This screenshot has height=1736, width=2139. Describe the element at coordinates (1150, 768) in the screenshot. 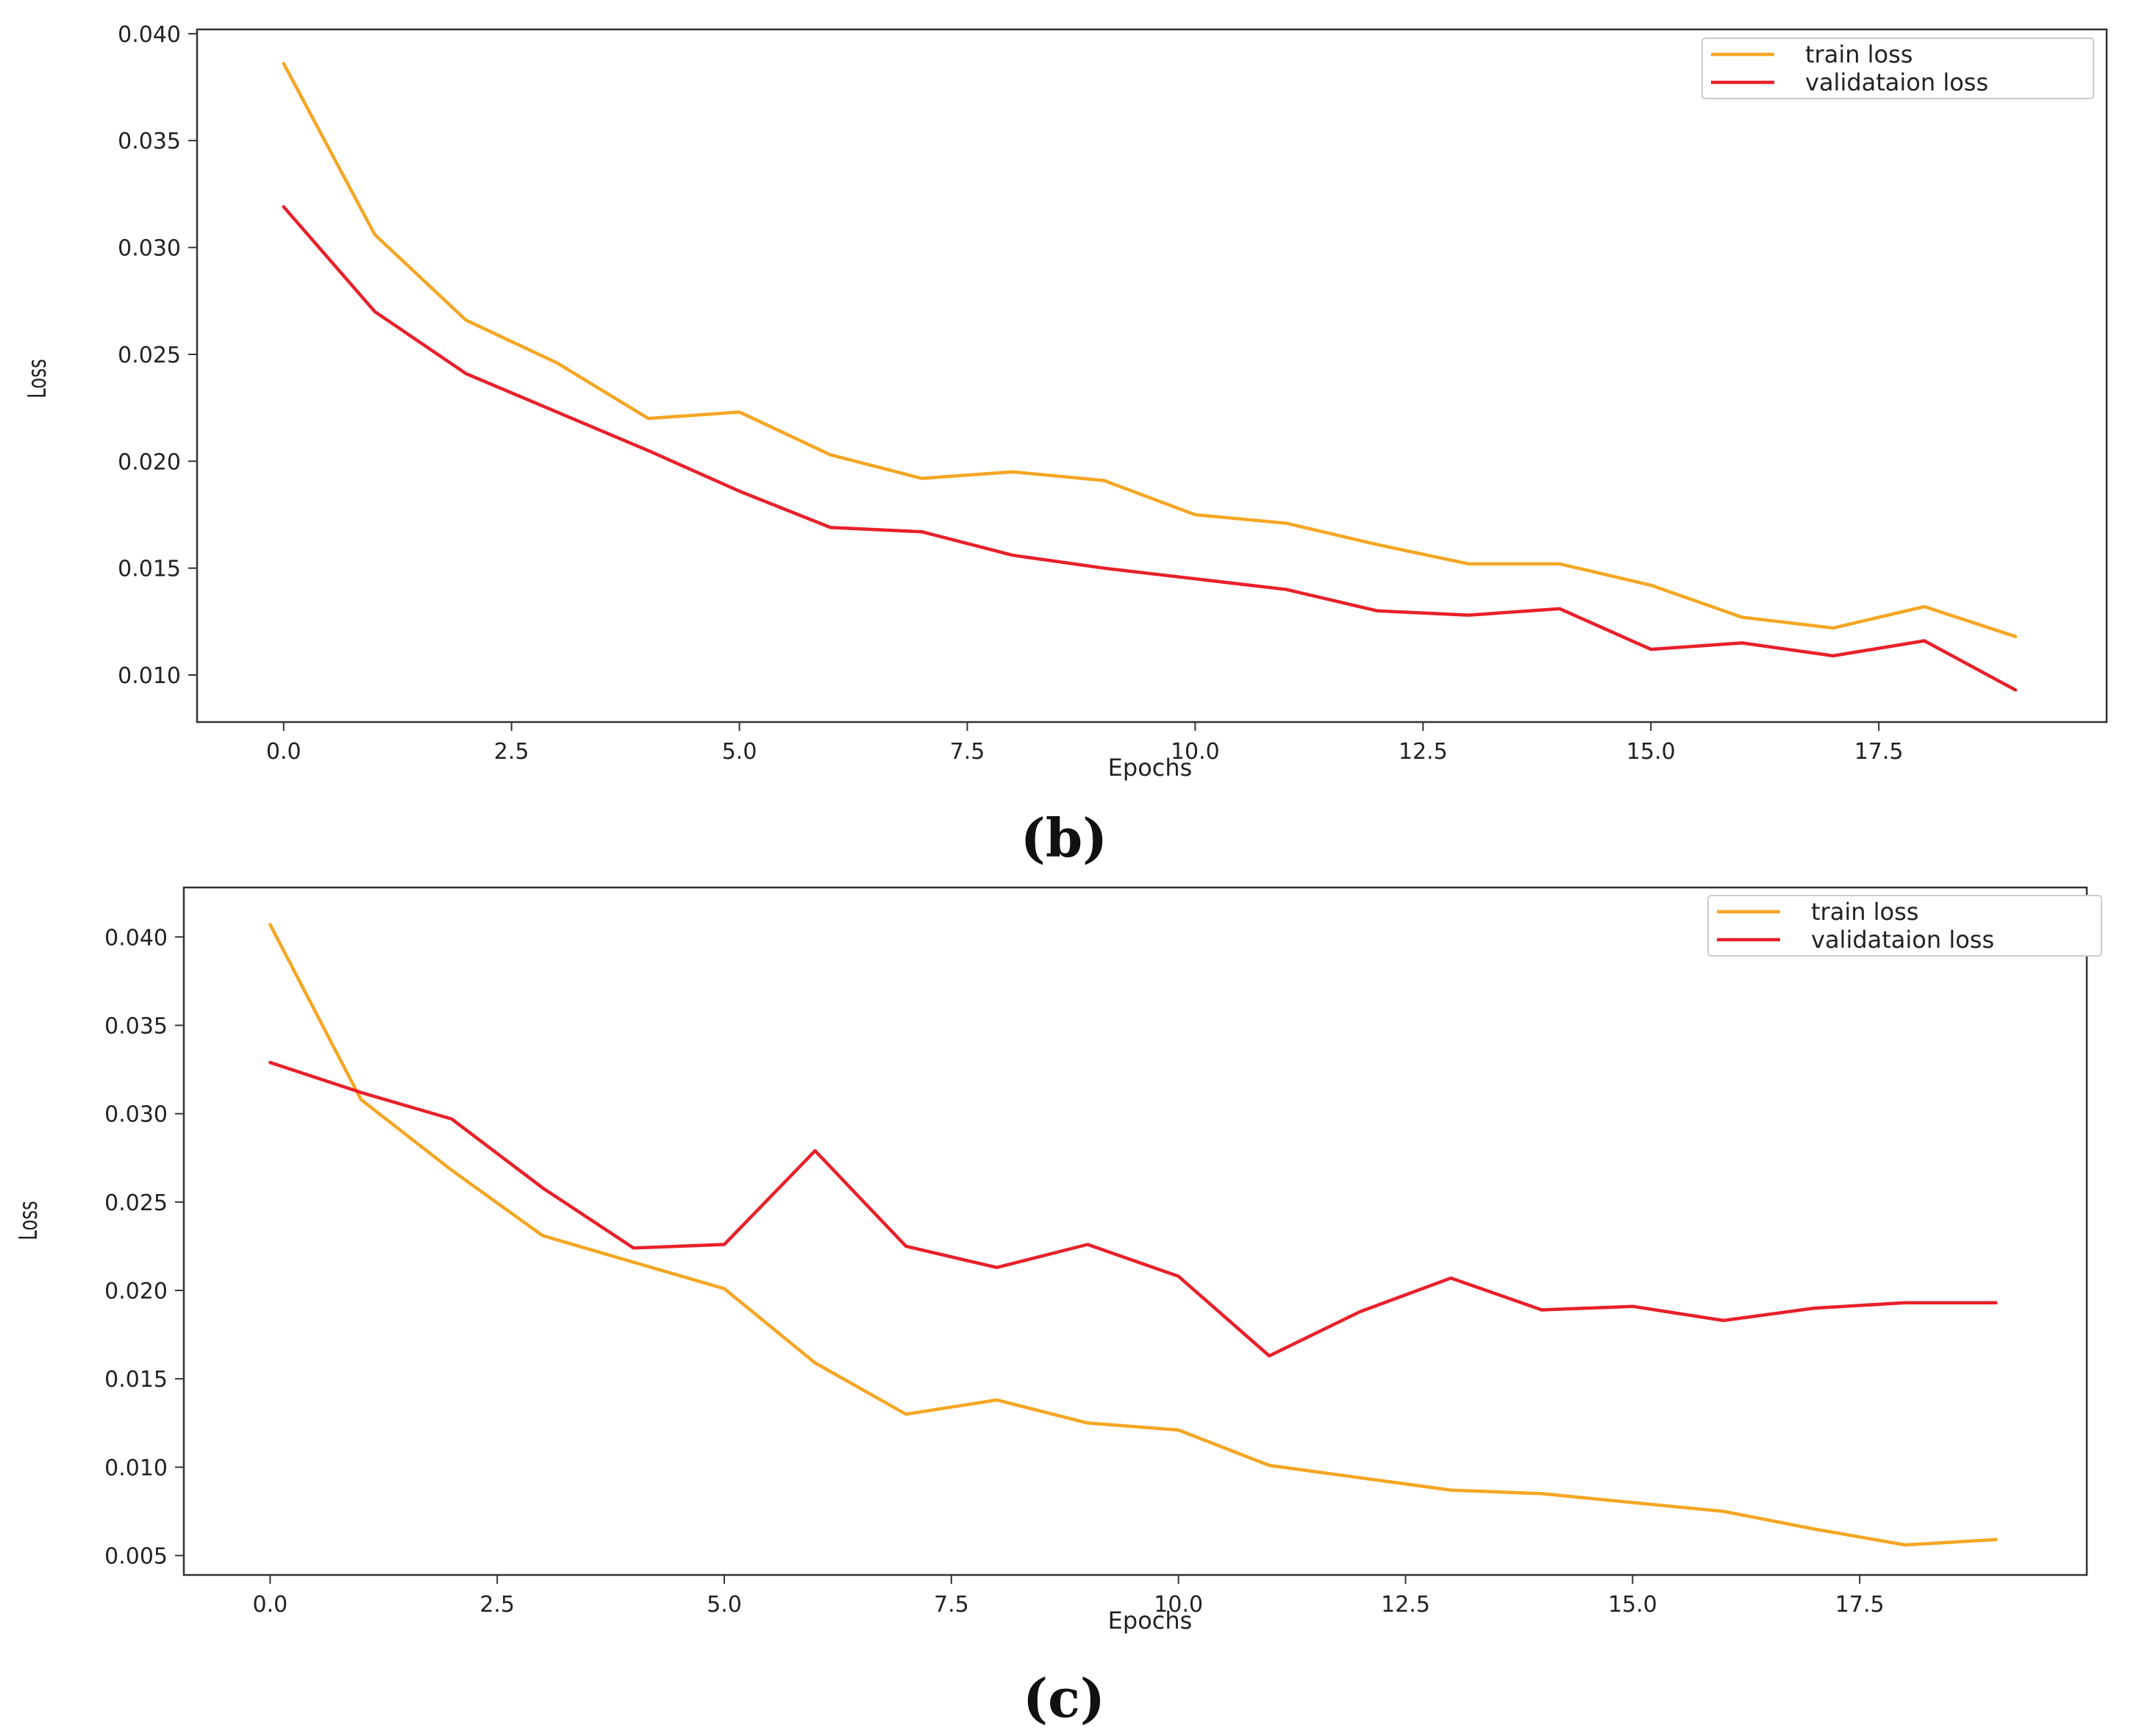

I see `x-axis-title-b: Epochs` at that location.